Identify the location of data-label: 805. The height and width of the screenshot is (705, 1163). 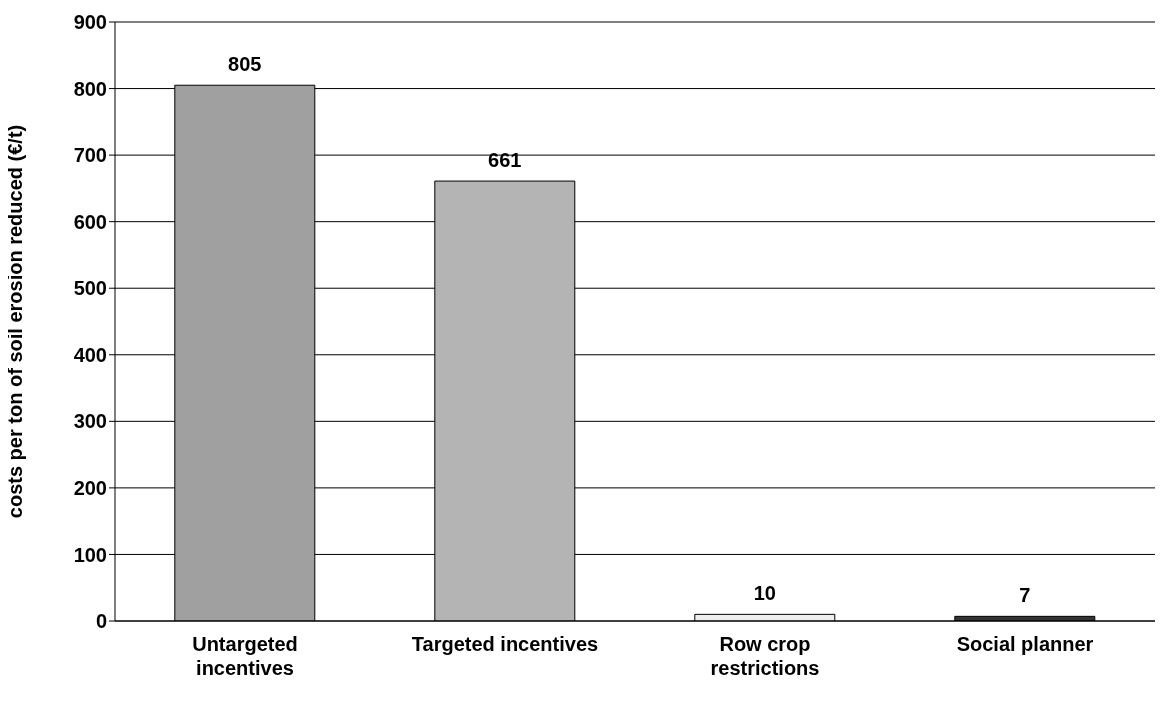
(245, 64).